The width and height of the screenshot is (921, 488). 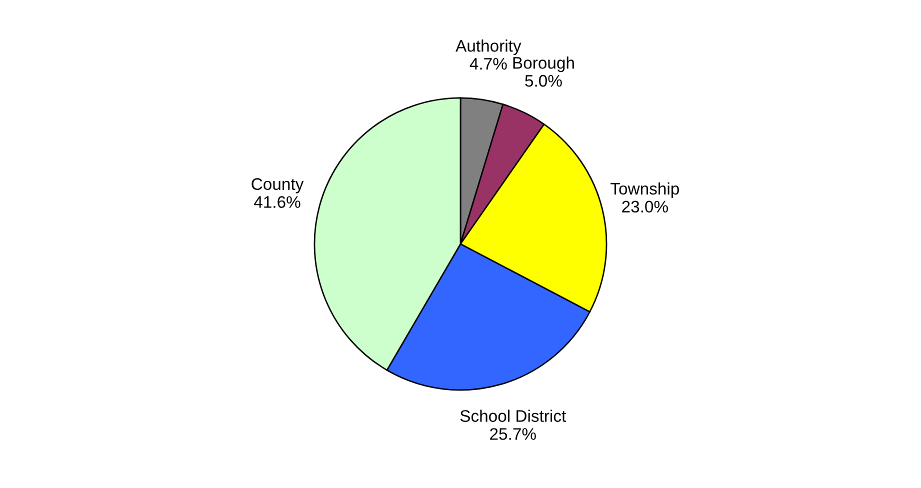 I want to click on data-label: 41.6%, so click(x=277, y=202).